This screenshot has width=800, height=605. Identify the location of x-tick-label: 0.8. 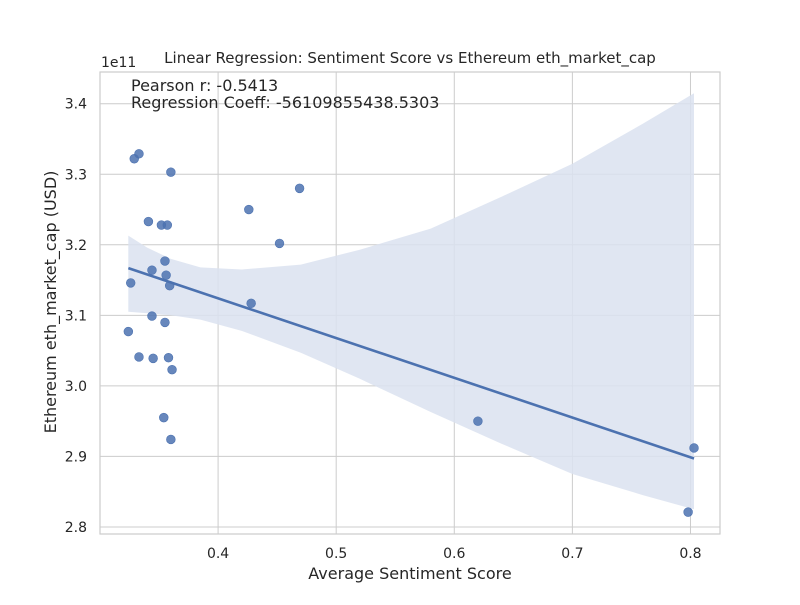
(690, 554).